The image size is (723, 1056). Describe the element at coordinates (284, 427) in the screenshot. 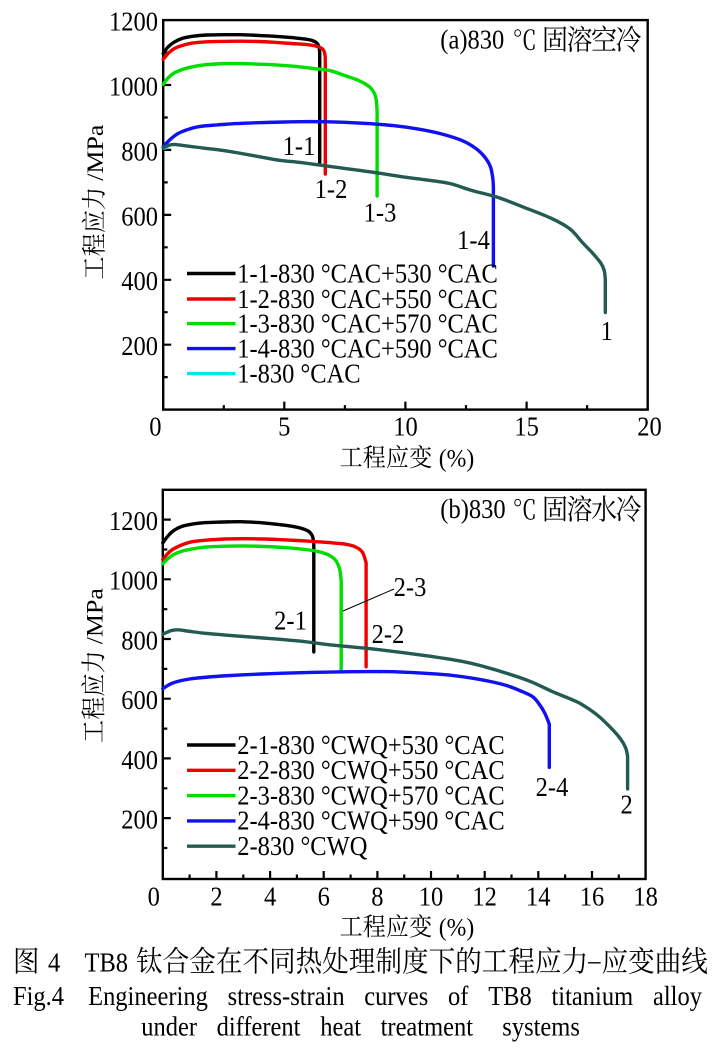

I see `svg-text: 5` at that location.